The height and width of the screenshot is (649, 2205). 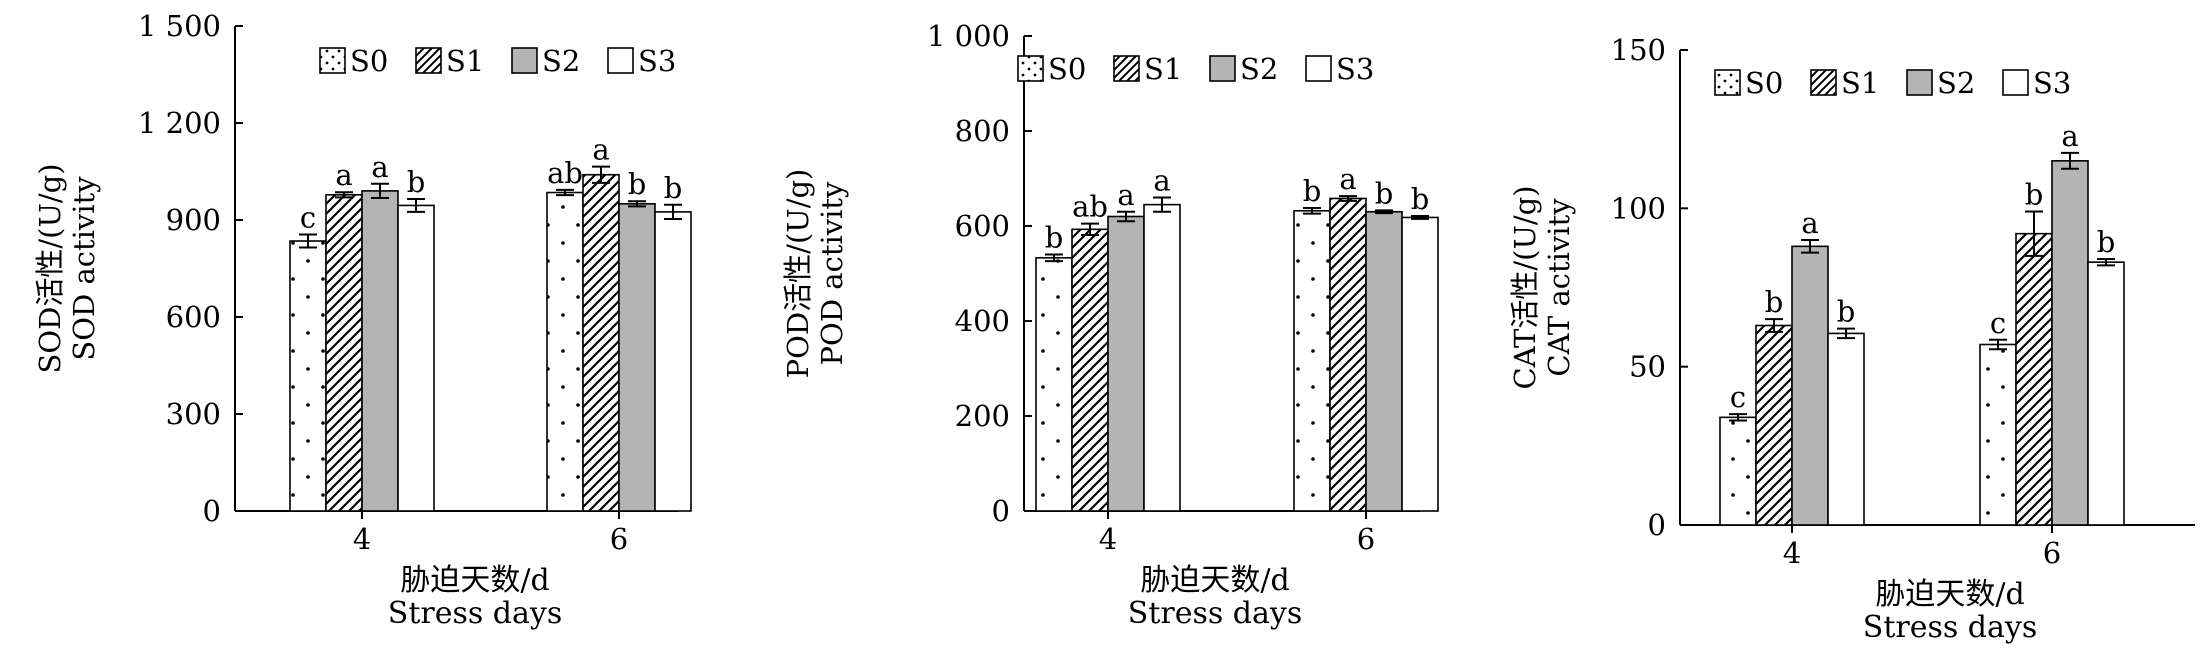 I want to click on y-axis-title-cn: POD活性/(U/g), so click(x=798, y=274).